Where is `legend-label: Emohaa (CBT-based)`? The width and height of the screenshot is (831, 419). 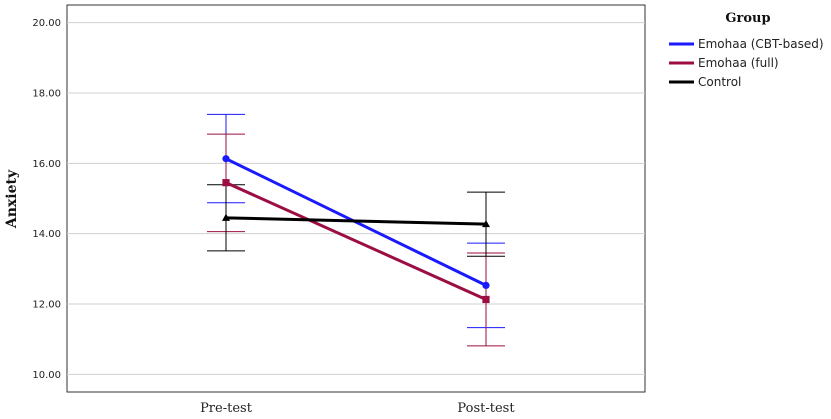 legend-label: Emohaa (CBT-based) is located at coordinates (761, 44).